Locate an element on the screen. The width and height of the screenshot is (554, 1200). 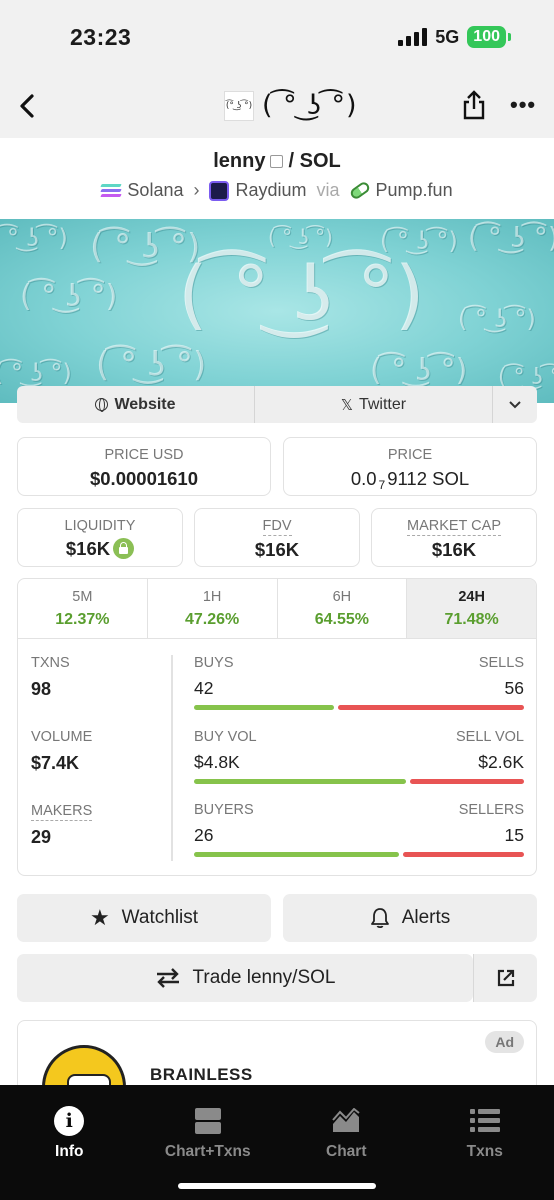
token-title: (͡° ͜ʖ ͡°) ( ͡° ͜ʖ ͡°) is located at coordinates (291, 105).